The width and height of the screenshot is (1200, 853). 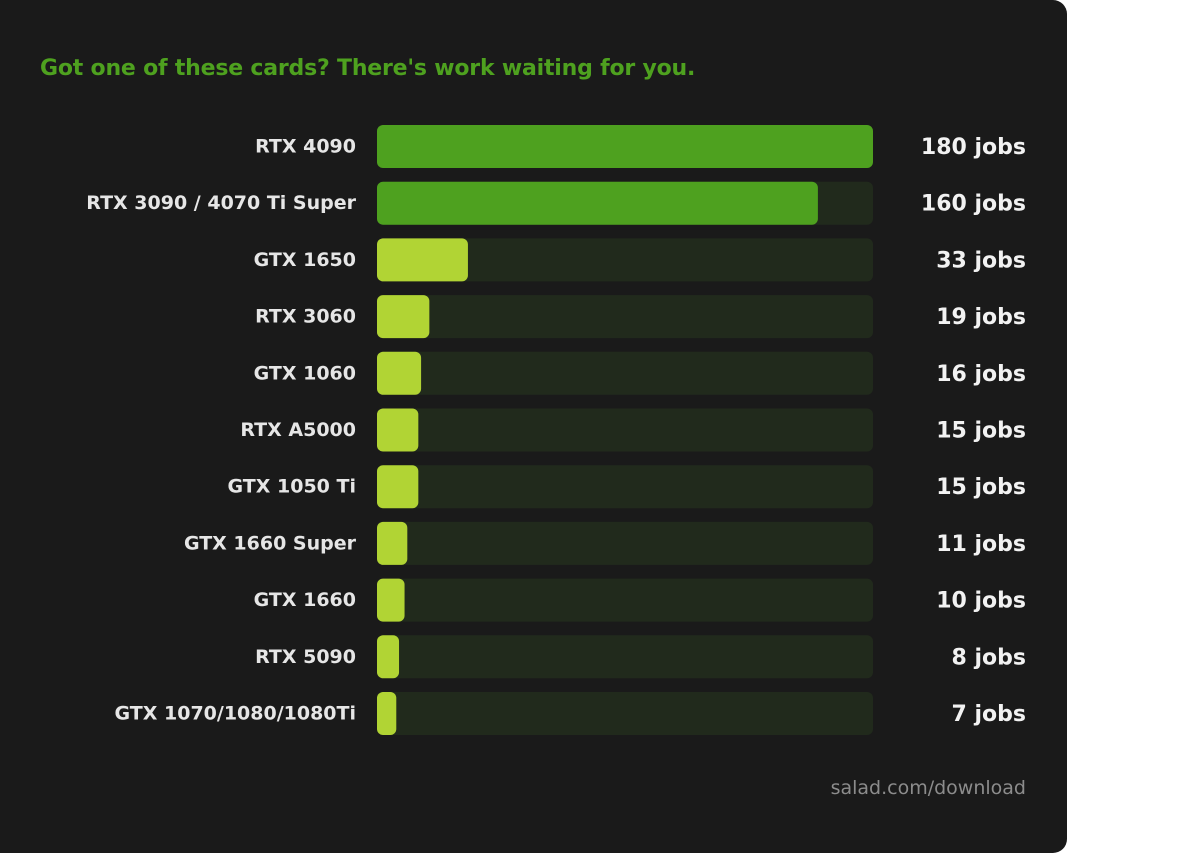 What do you see at coordinates (981, 317) in the screenshot?
I see `value-label: 19 jobs` at bounding box center [981, 317].